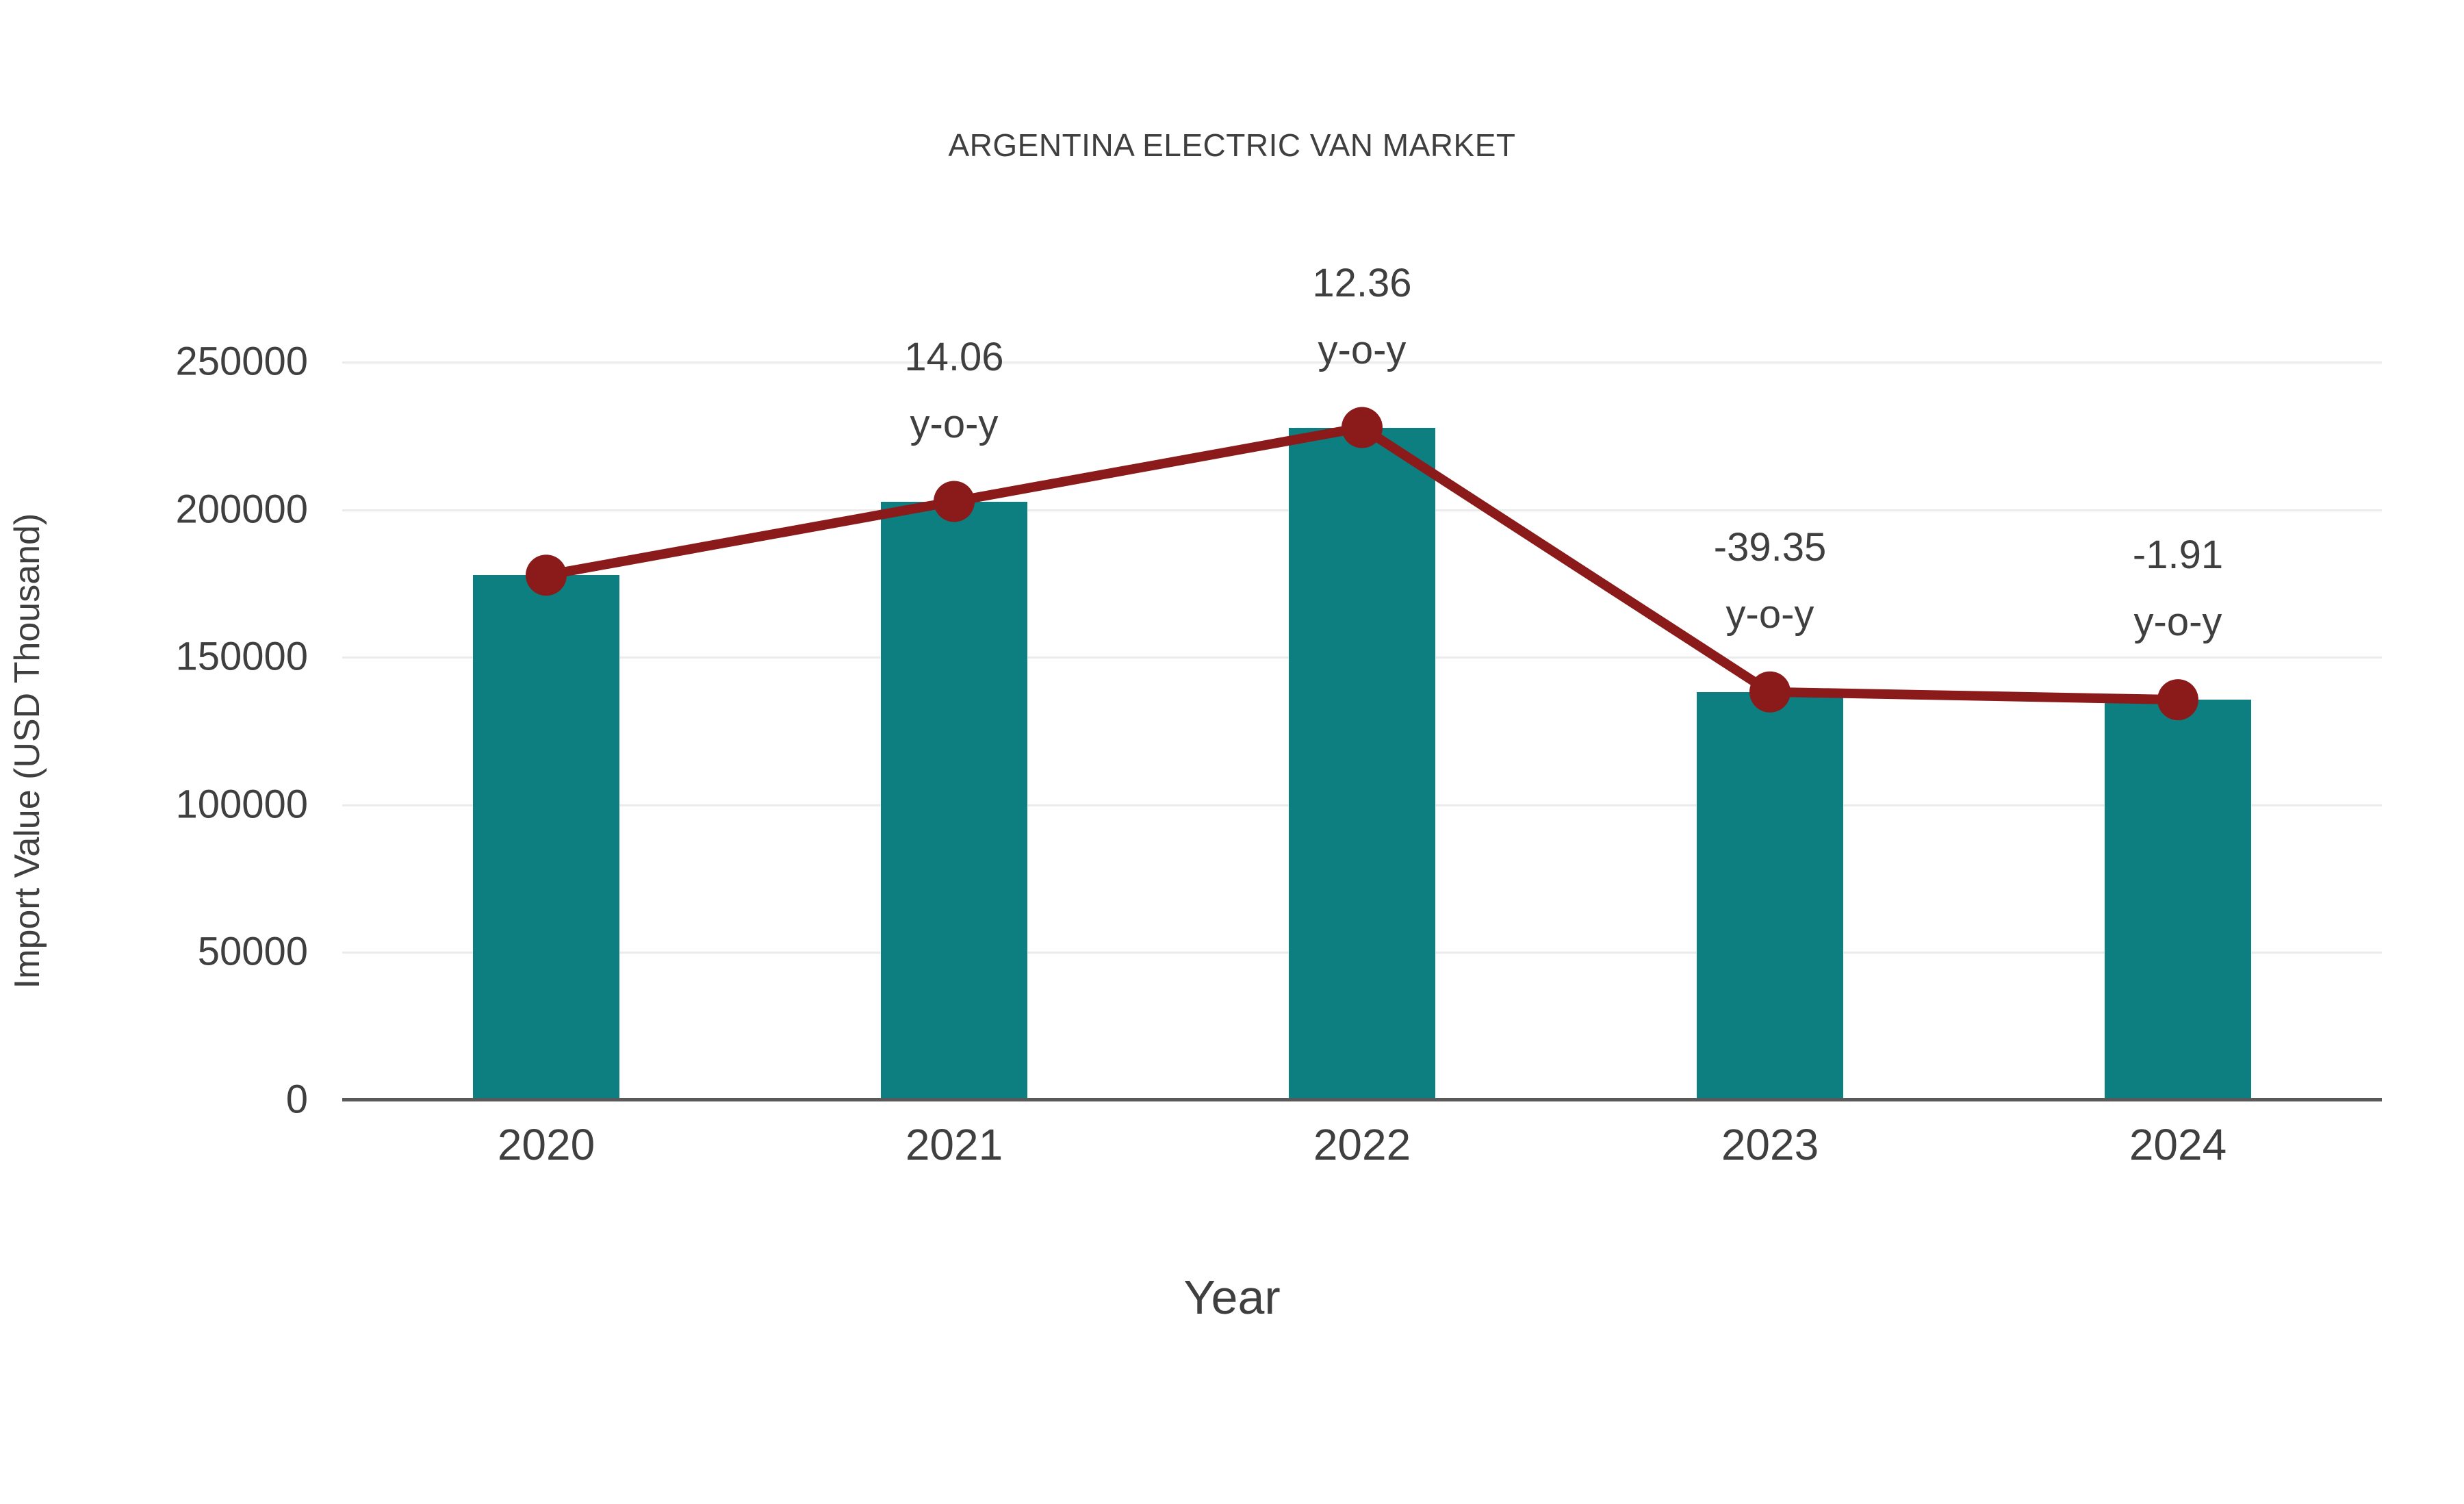  I want to click on y-axis-tick-label: 50000, so click(252, 951).